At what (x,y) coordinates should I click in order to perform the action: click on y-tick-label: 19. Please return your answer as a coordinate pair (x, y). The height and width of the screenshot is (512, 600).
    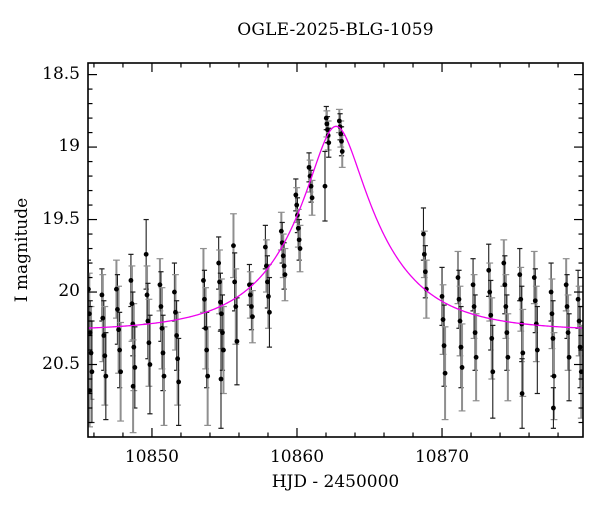
    Looking at the image, I should click on (69, 146).